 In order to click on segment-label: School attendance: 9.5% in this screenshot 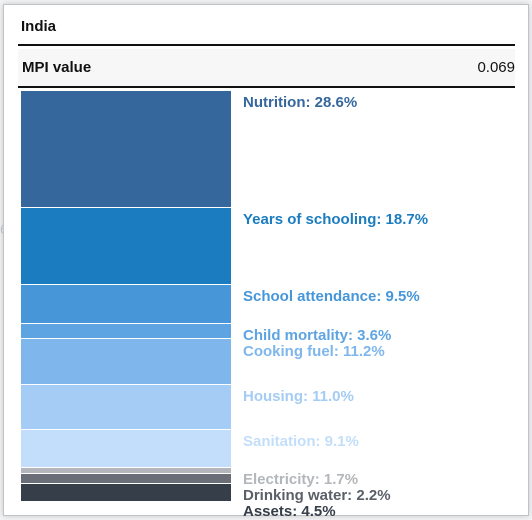, I will do `click(331, 297)`.